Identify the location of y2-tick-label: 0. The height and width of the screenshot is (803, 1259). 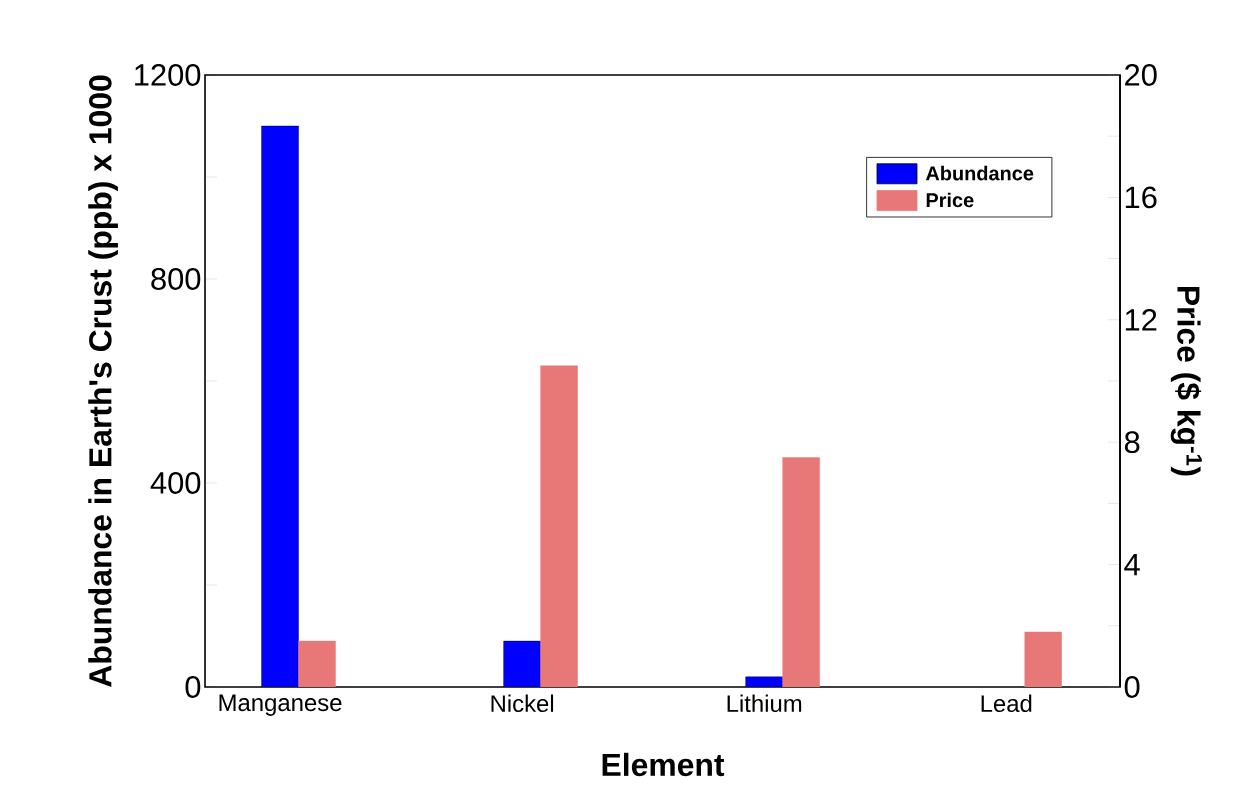
(1132, 687).